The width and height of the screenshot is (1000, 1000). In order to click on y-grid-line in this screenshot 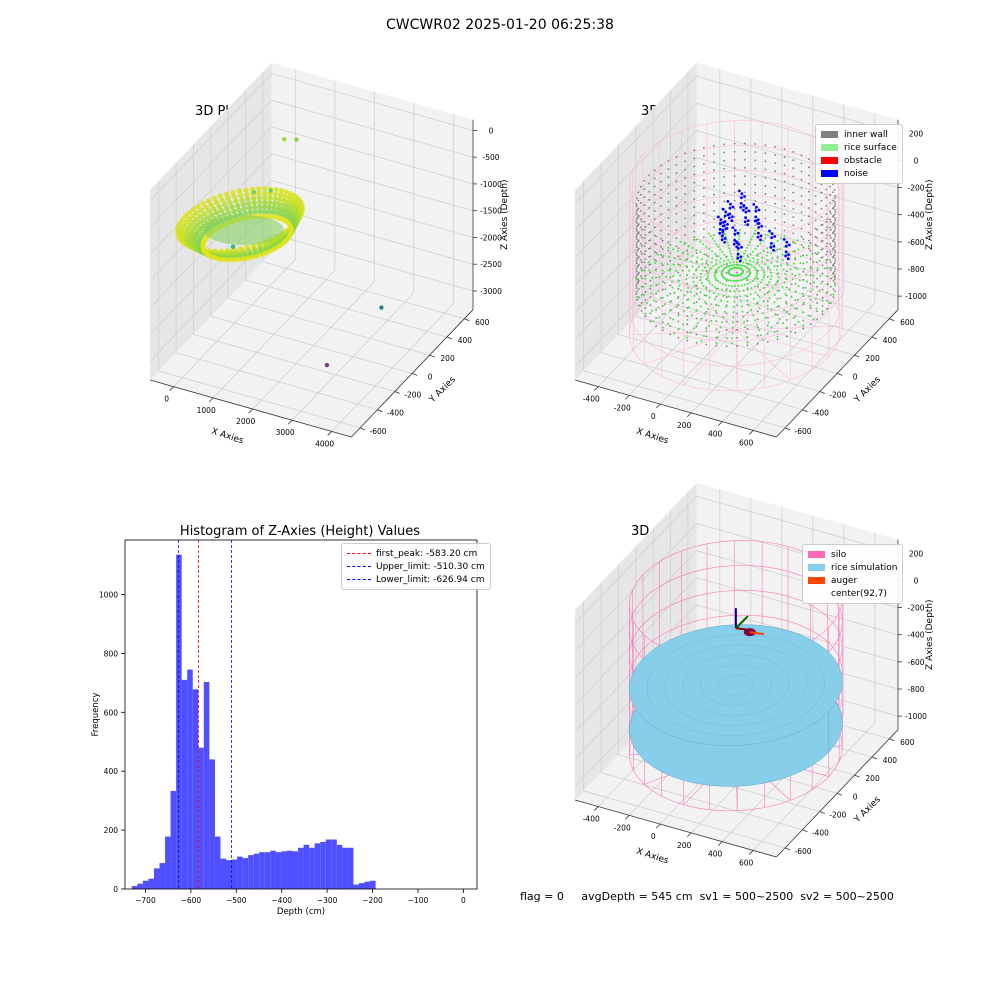, I will do `click(788, 195)`.